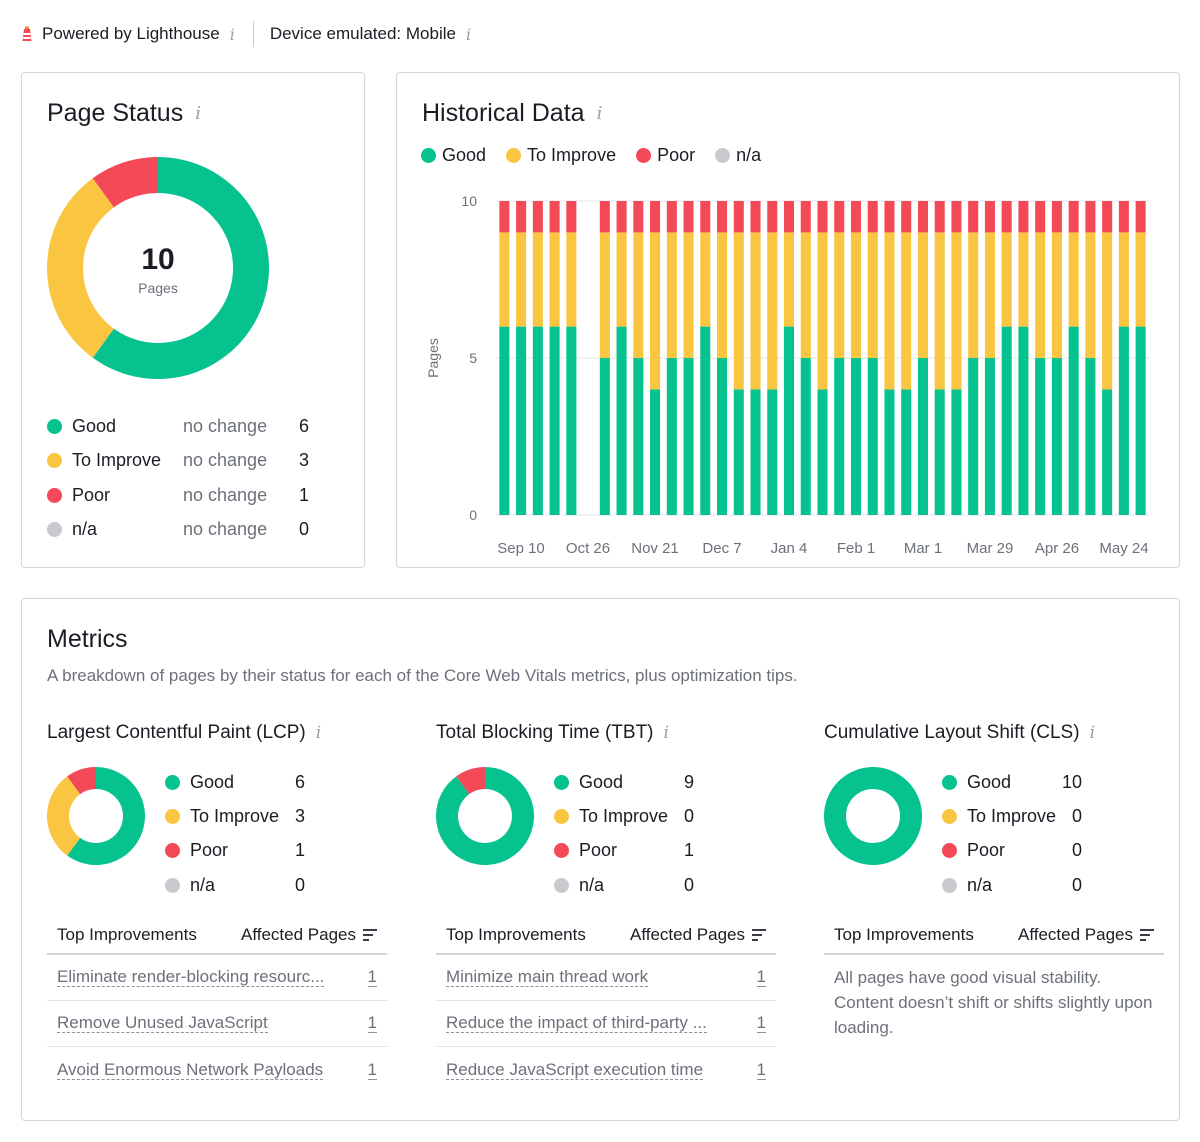 The width and height of the screenshot is (1200, 1142). What do you see at coordinates (470, 781) in the screenshot?
I see `donut-segment-poor` at bounding box center [470, 781].